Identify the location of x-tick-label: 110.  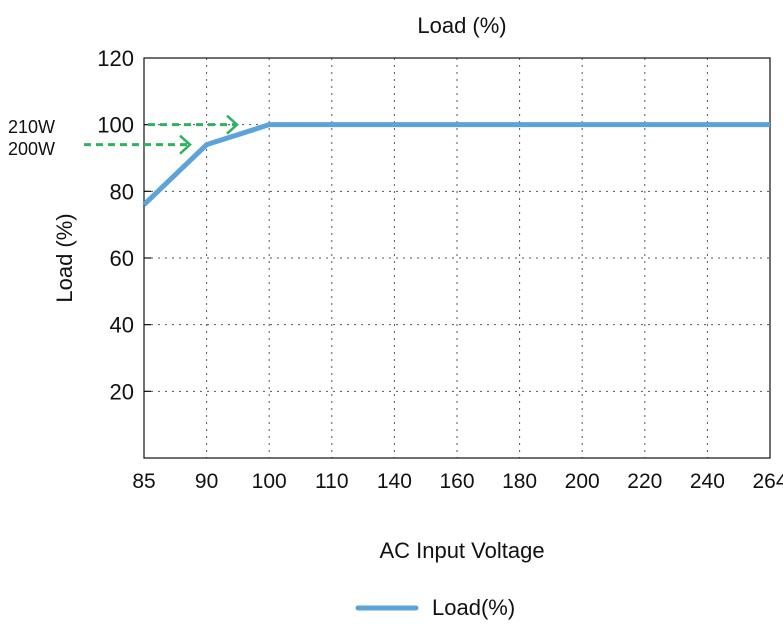
(331, 481).